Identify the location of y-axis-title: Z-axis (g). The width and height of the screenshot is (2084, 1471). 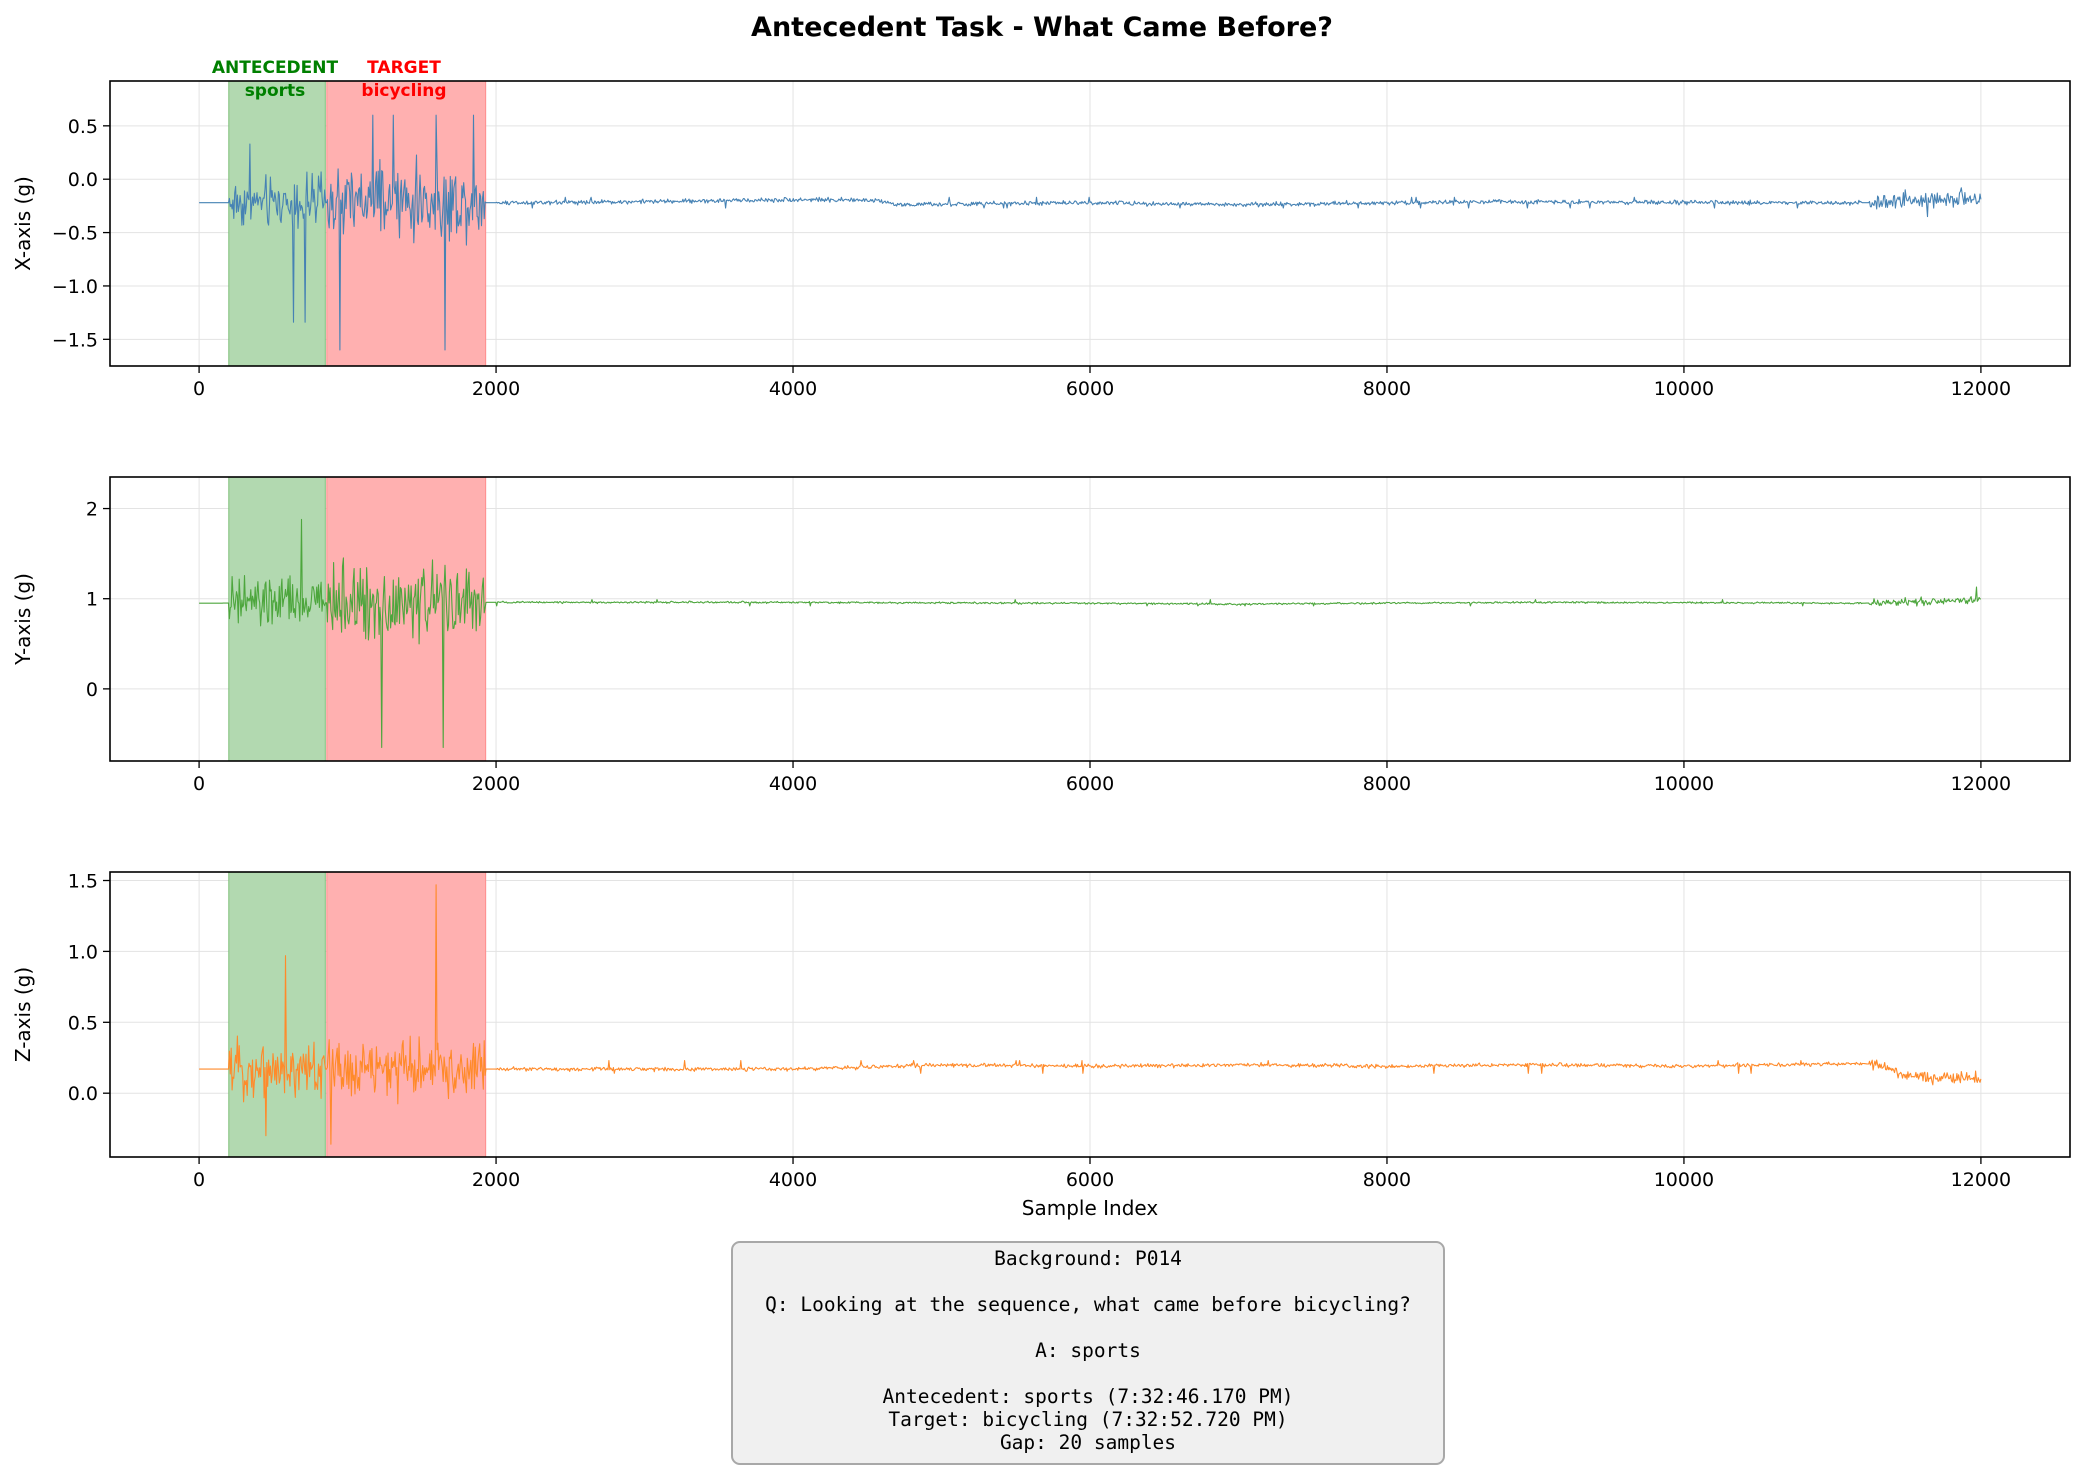
(23, 1014).